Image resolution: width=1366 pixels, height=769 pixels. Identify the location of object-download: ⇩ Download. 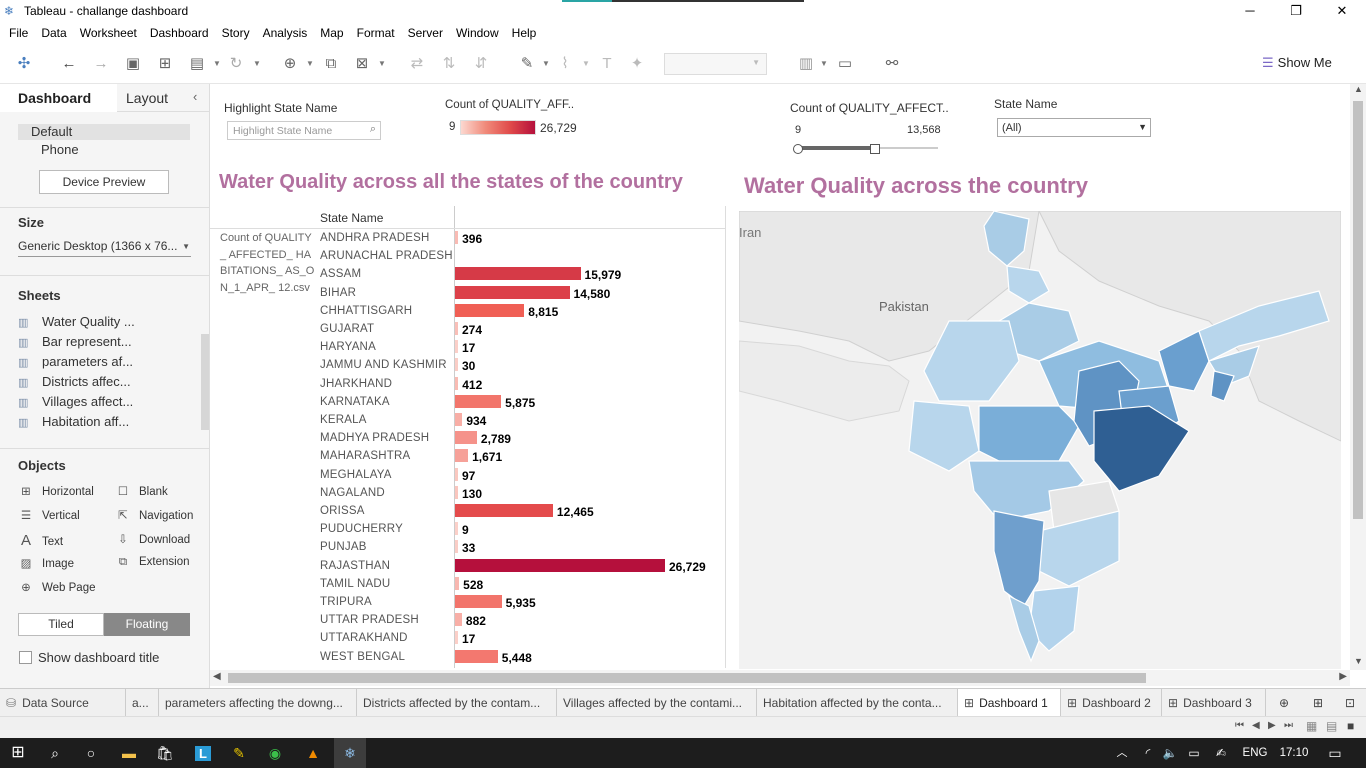
(152, 539).